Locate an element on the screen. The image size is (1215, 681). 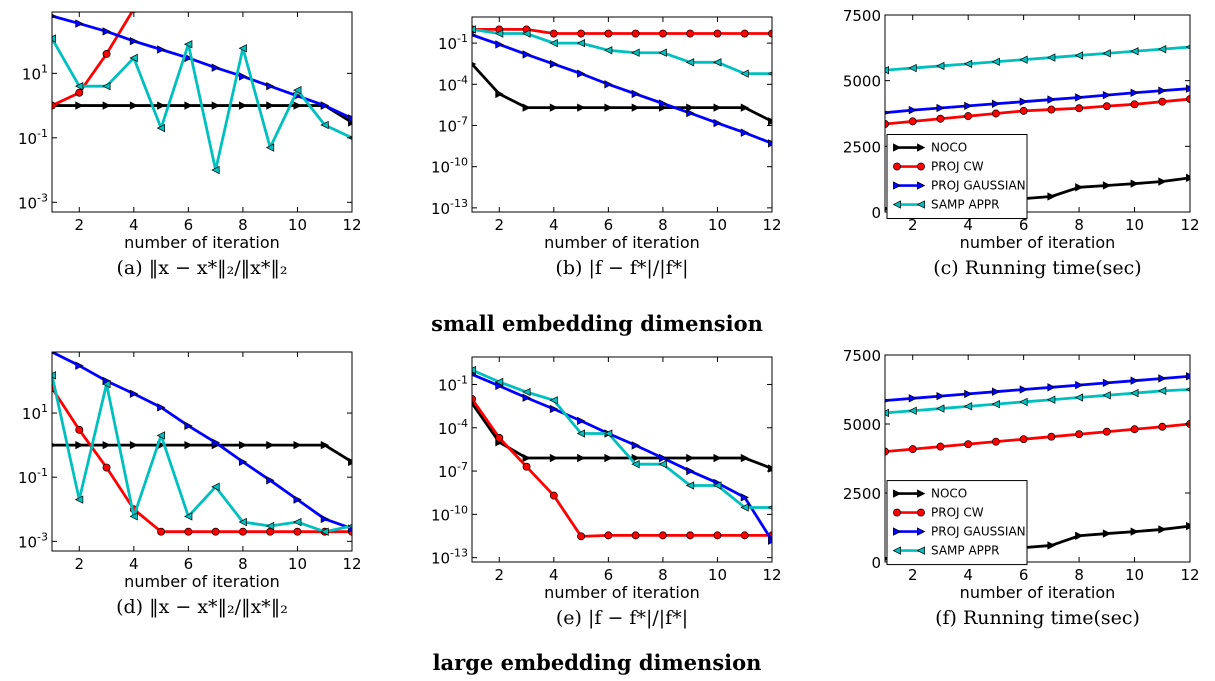
row-label-small: small embedding dimension is located at coordinates (597, 323).